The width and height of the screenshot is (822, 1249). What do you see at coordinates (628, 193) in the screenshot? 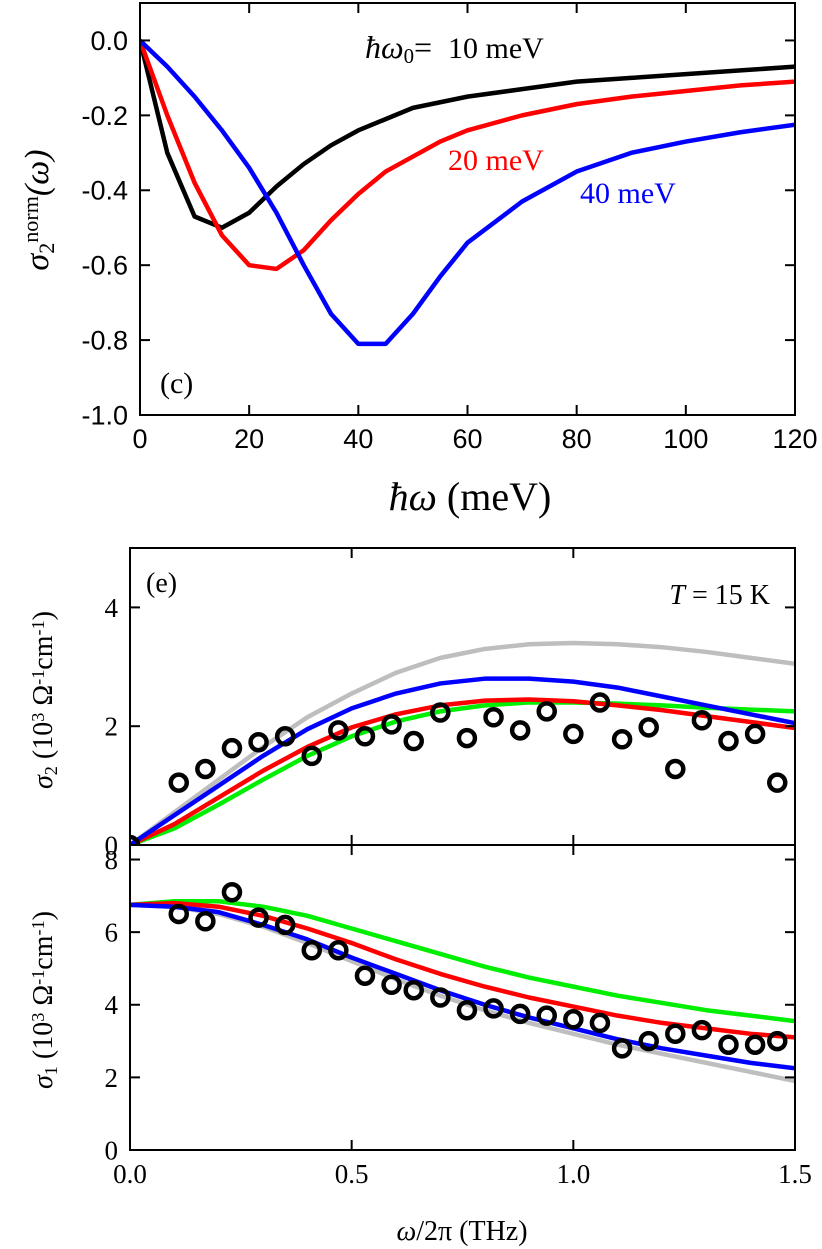
I see `series-label: 40 meV` at bounding box center [628, 193].